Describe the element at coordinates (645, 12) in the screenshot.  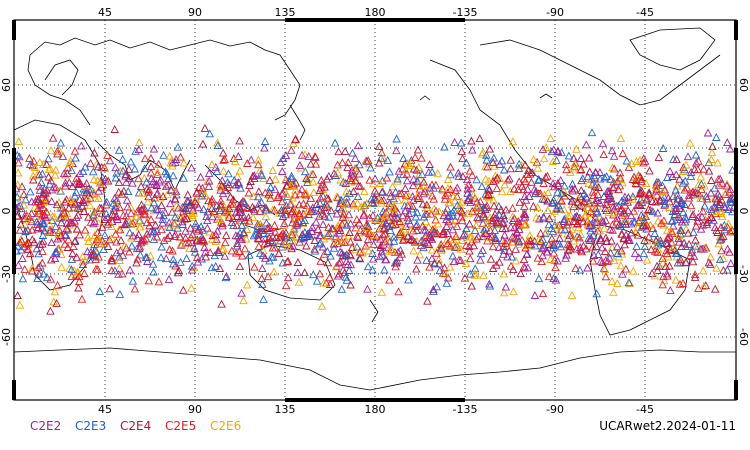
I see `lon-label-top: -45` at that location.